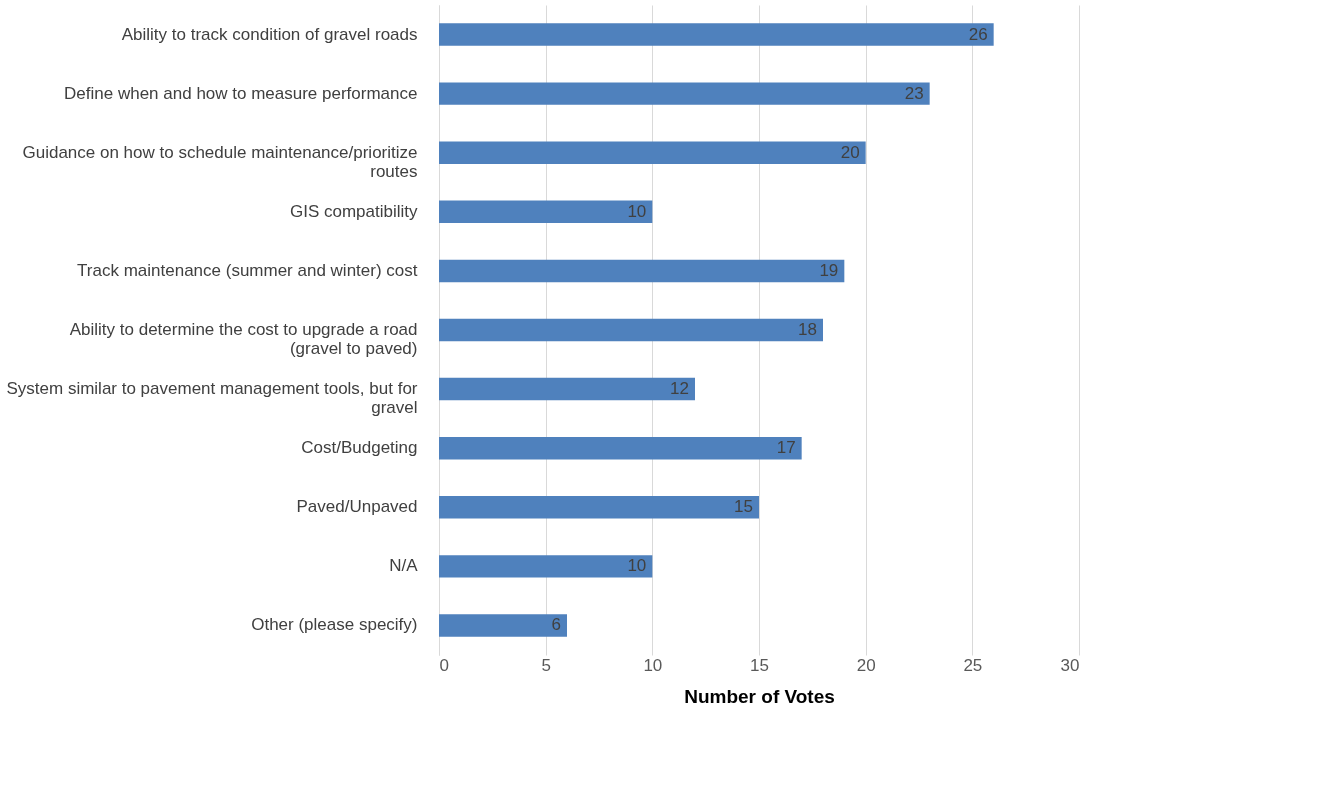  Describe the element at coordinates (759, 696) in the screenshot. I see `x-axis-title: Number of Votes` at that location.